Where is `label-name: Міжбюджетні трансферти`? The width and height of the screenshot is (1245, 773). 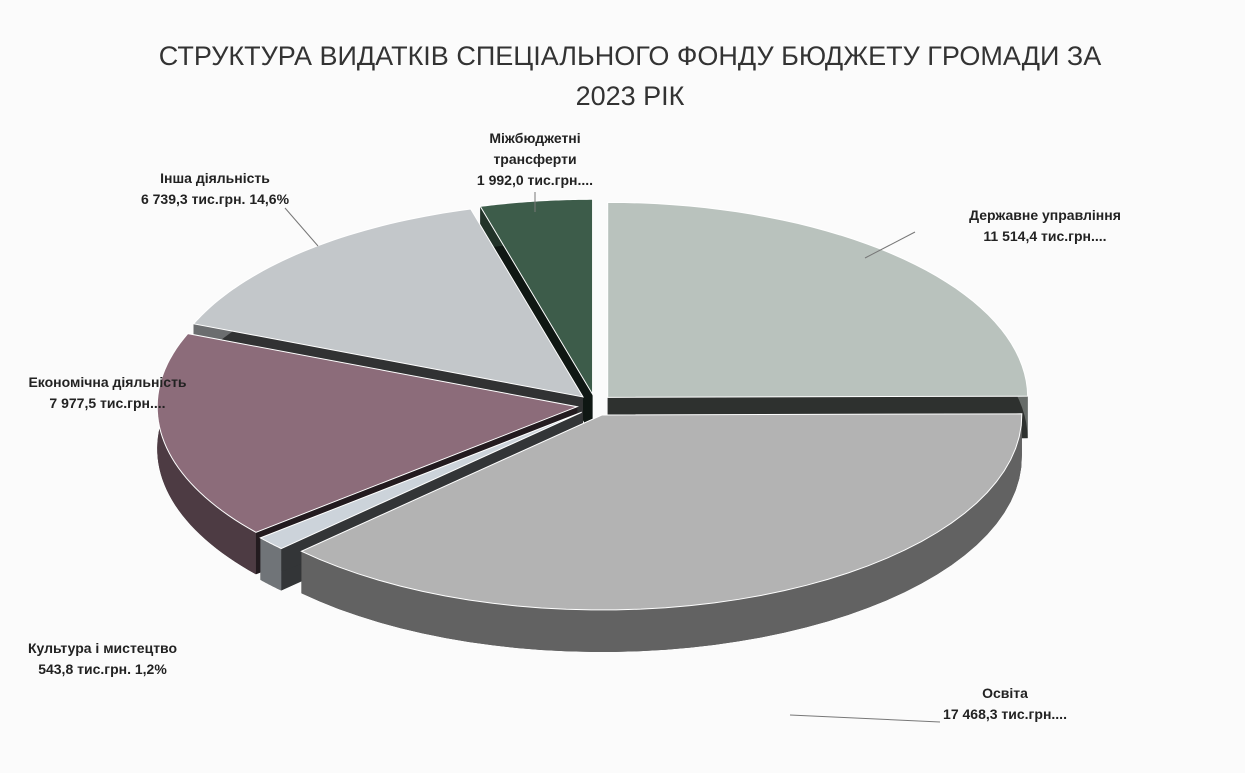 label-name: Міжбюджетні трансферти is located at coordinates (535, 148).